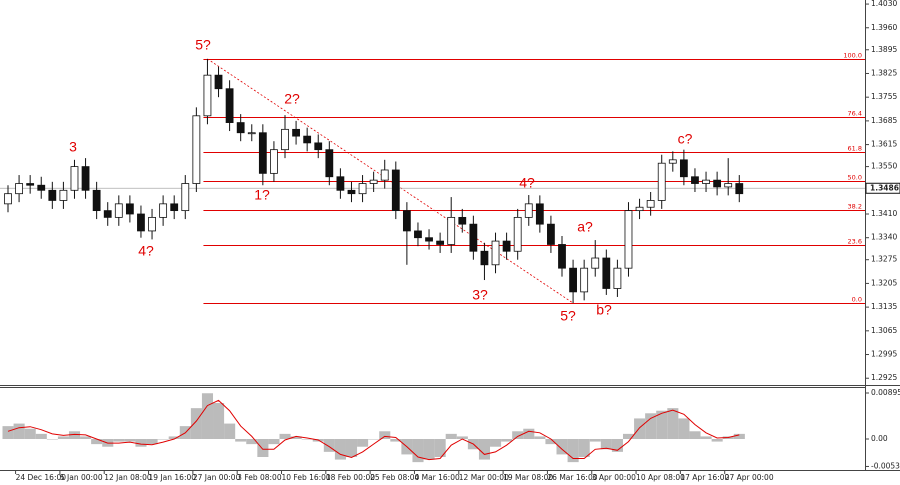 The width and height of the screenshot is (900, 485). What do you see at coordinates (217, 477) in the screenshot?
I see `x-tick-label: 27 Jan 00:00` at bounding box center [217, 477].